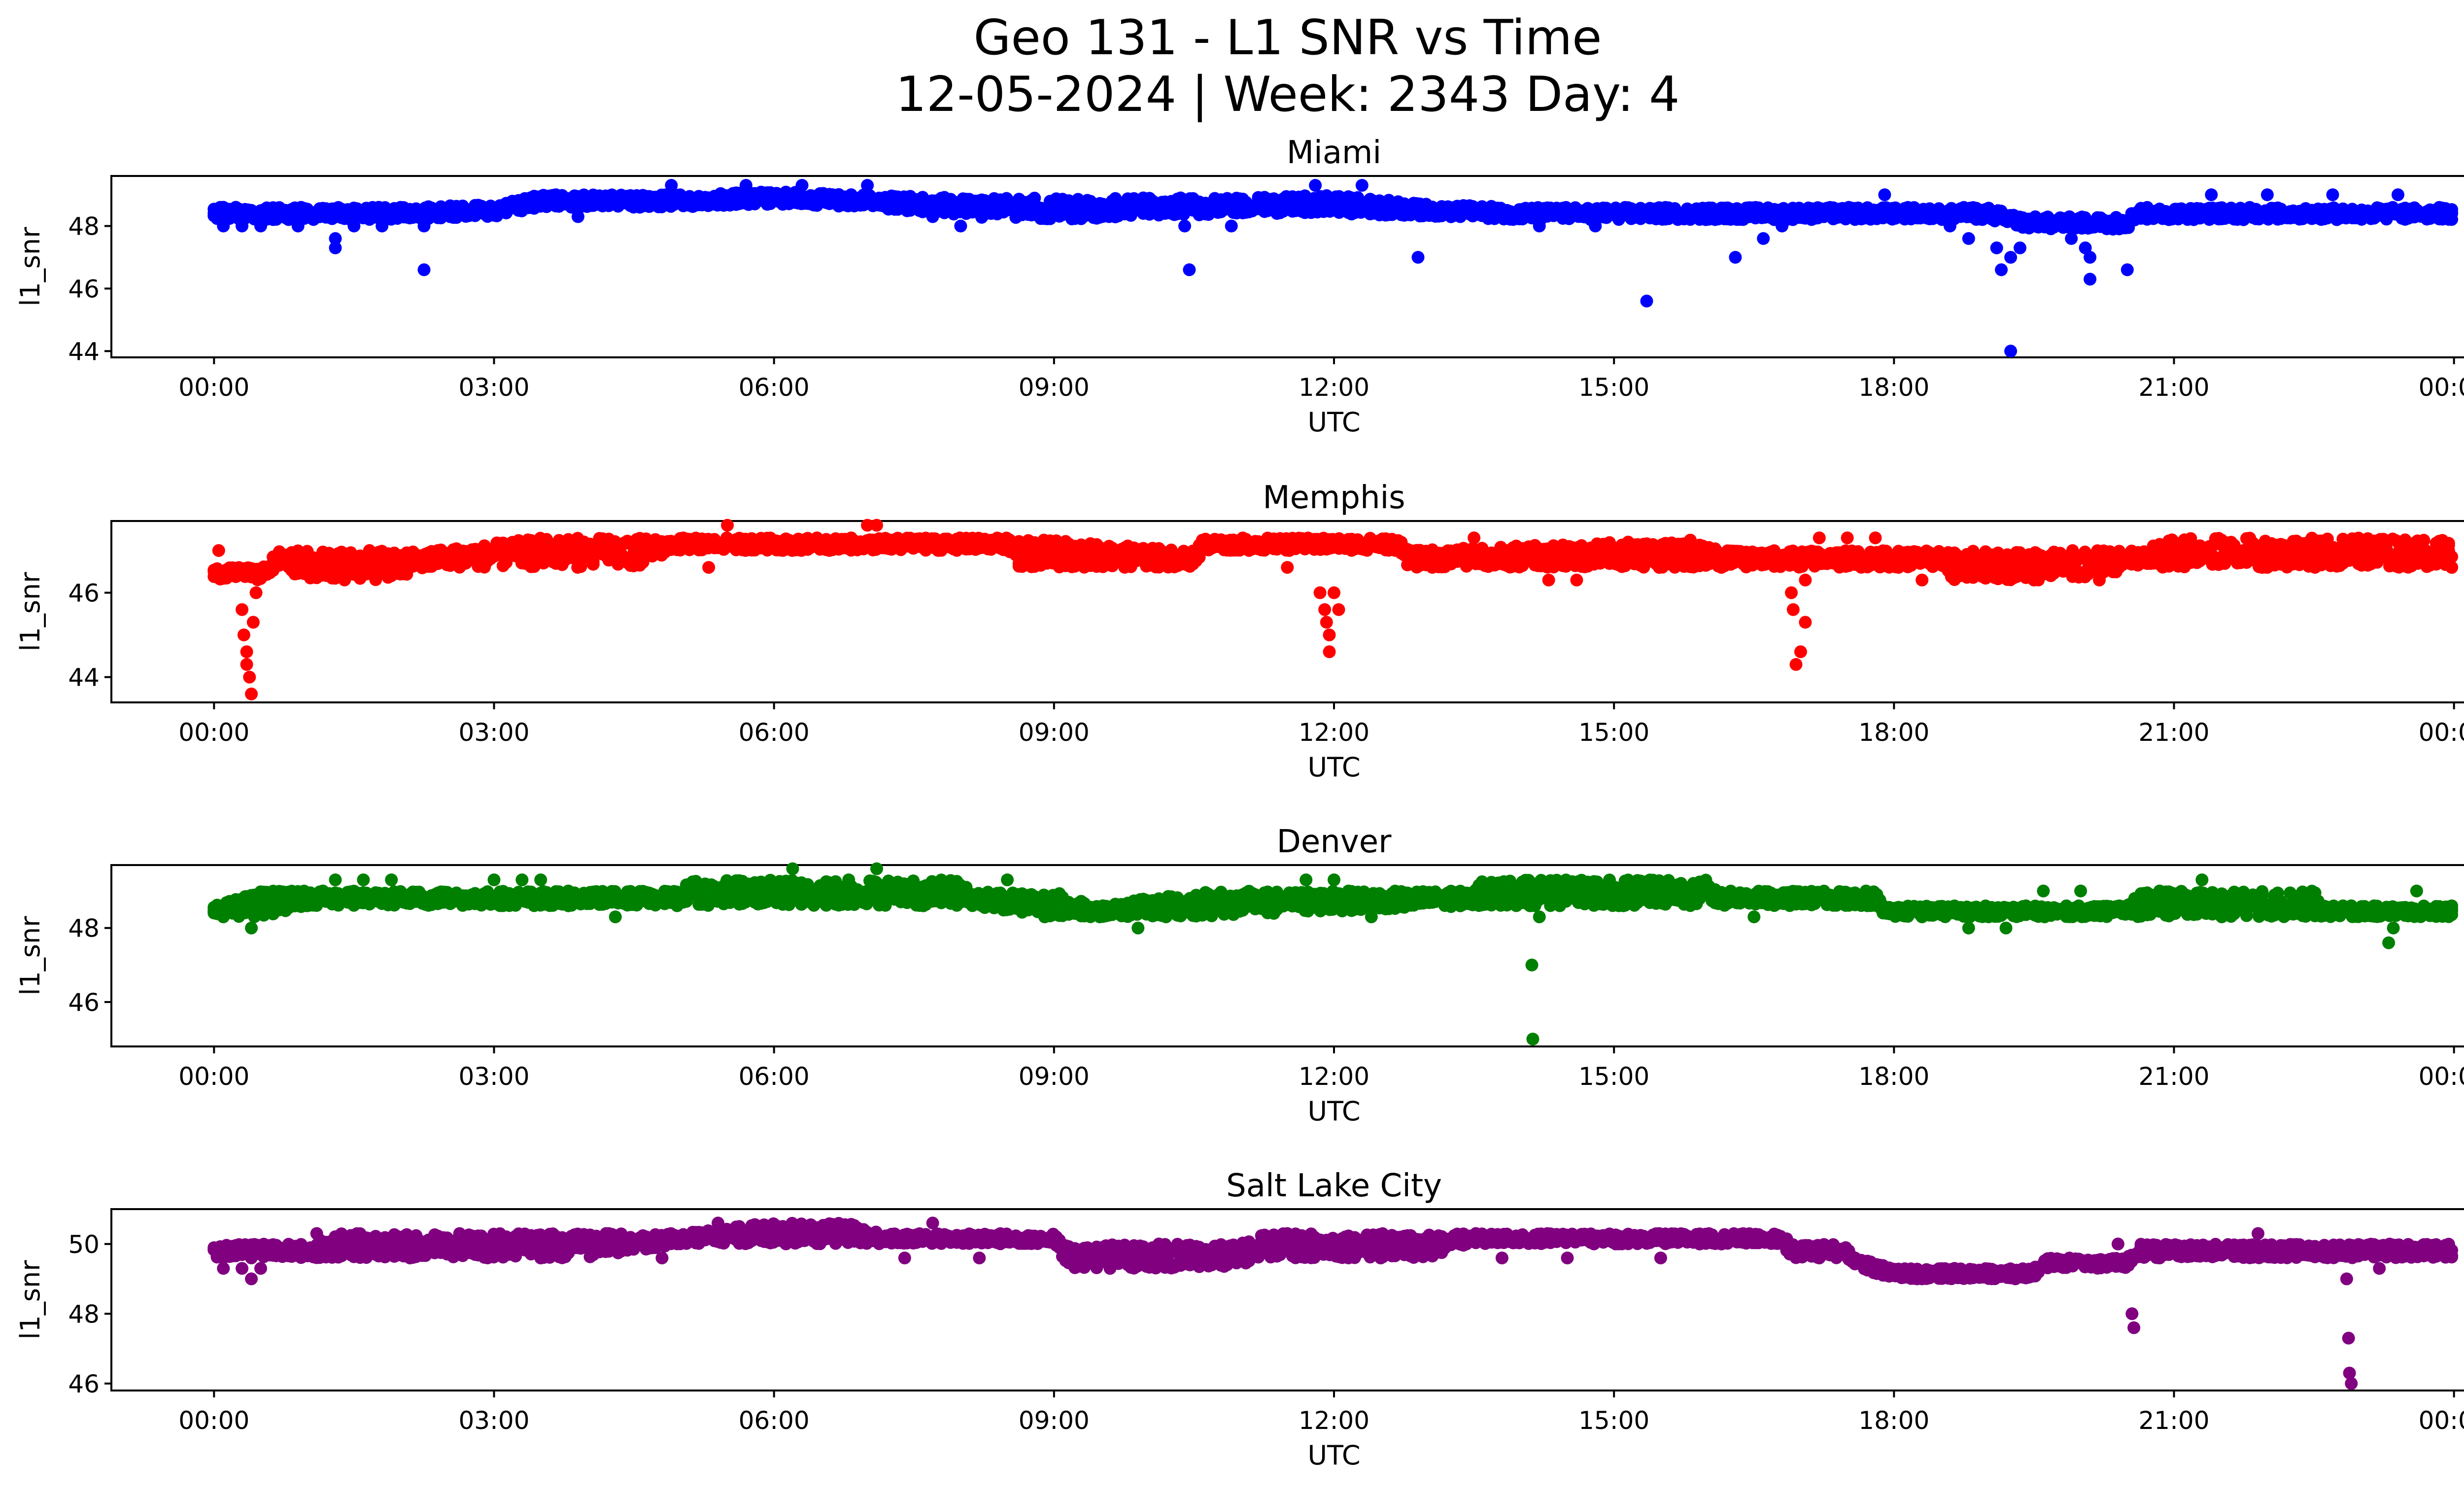 The image size is (2464, 1495). Describe the element at coordinates (84, 593) in the screenshot. I see `y-tick-label-memphis: 46` at that location.